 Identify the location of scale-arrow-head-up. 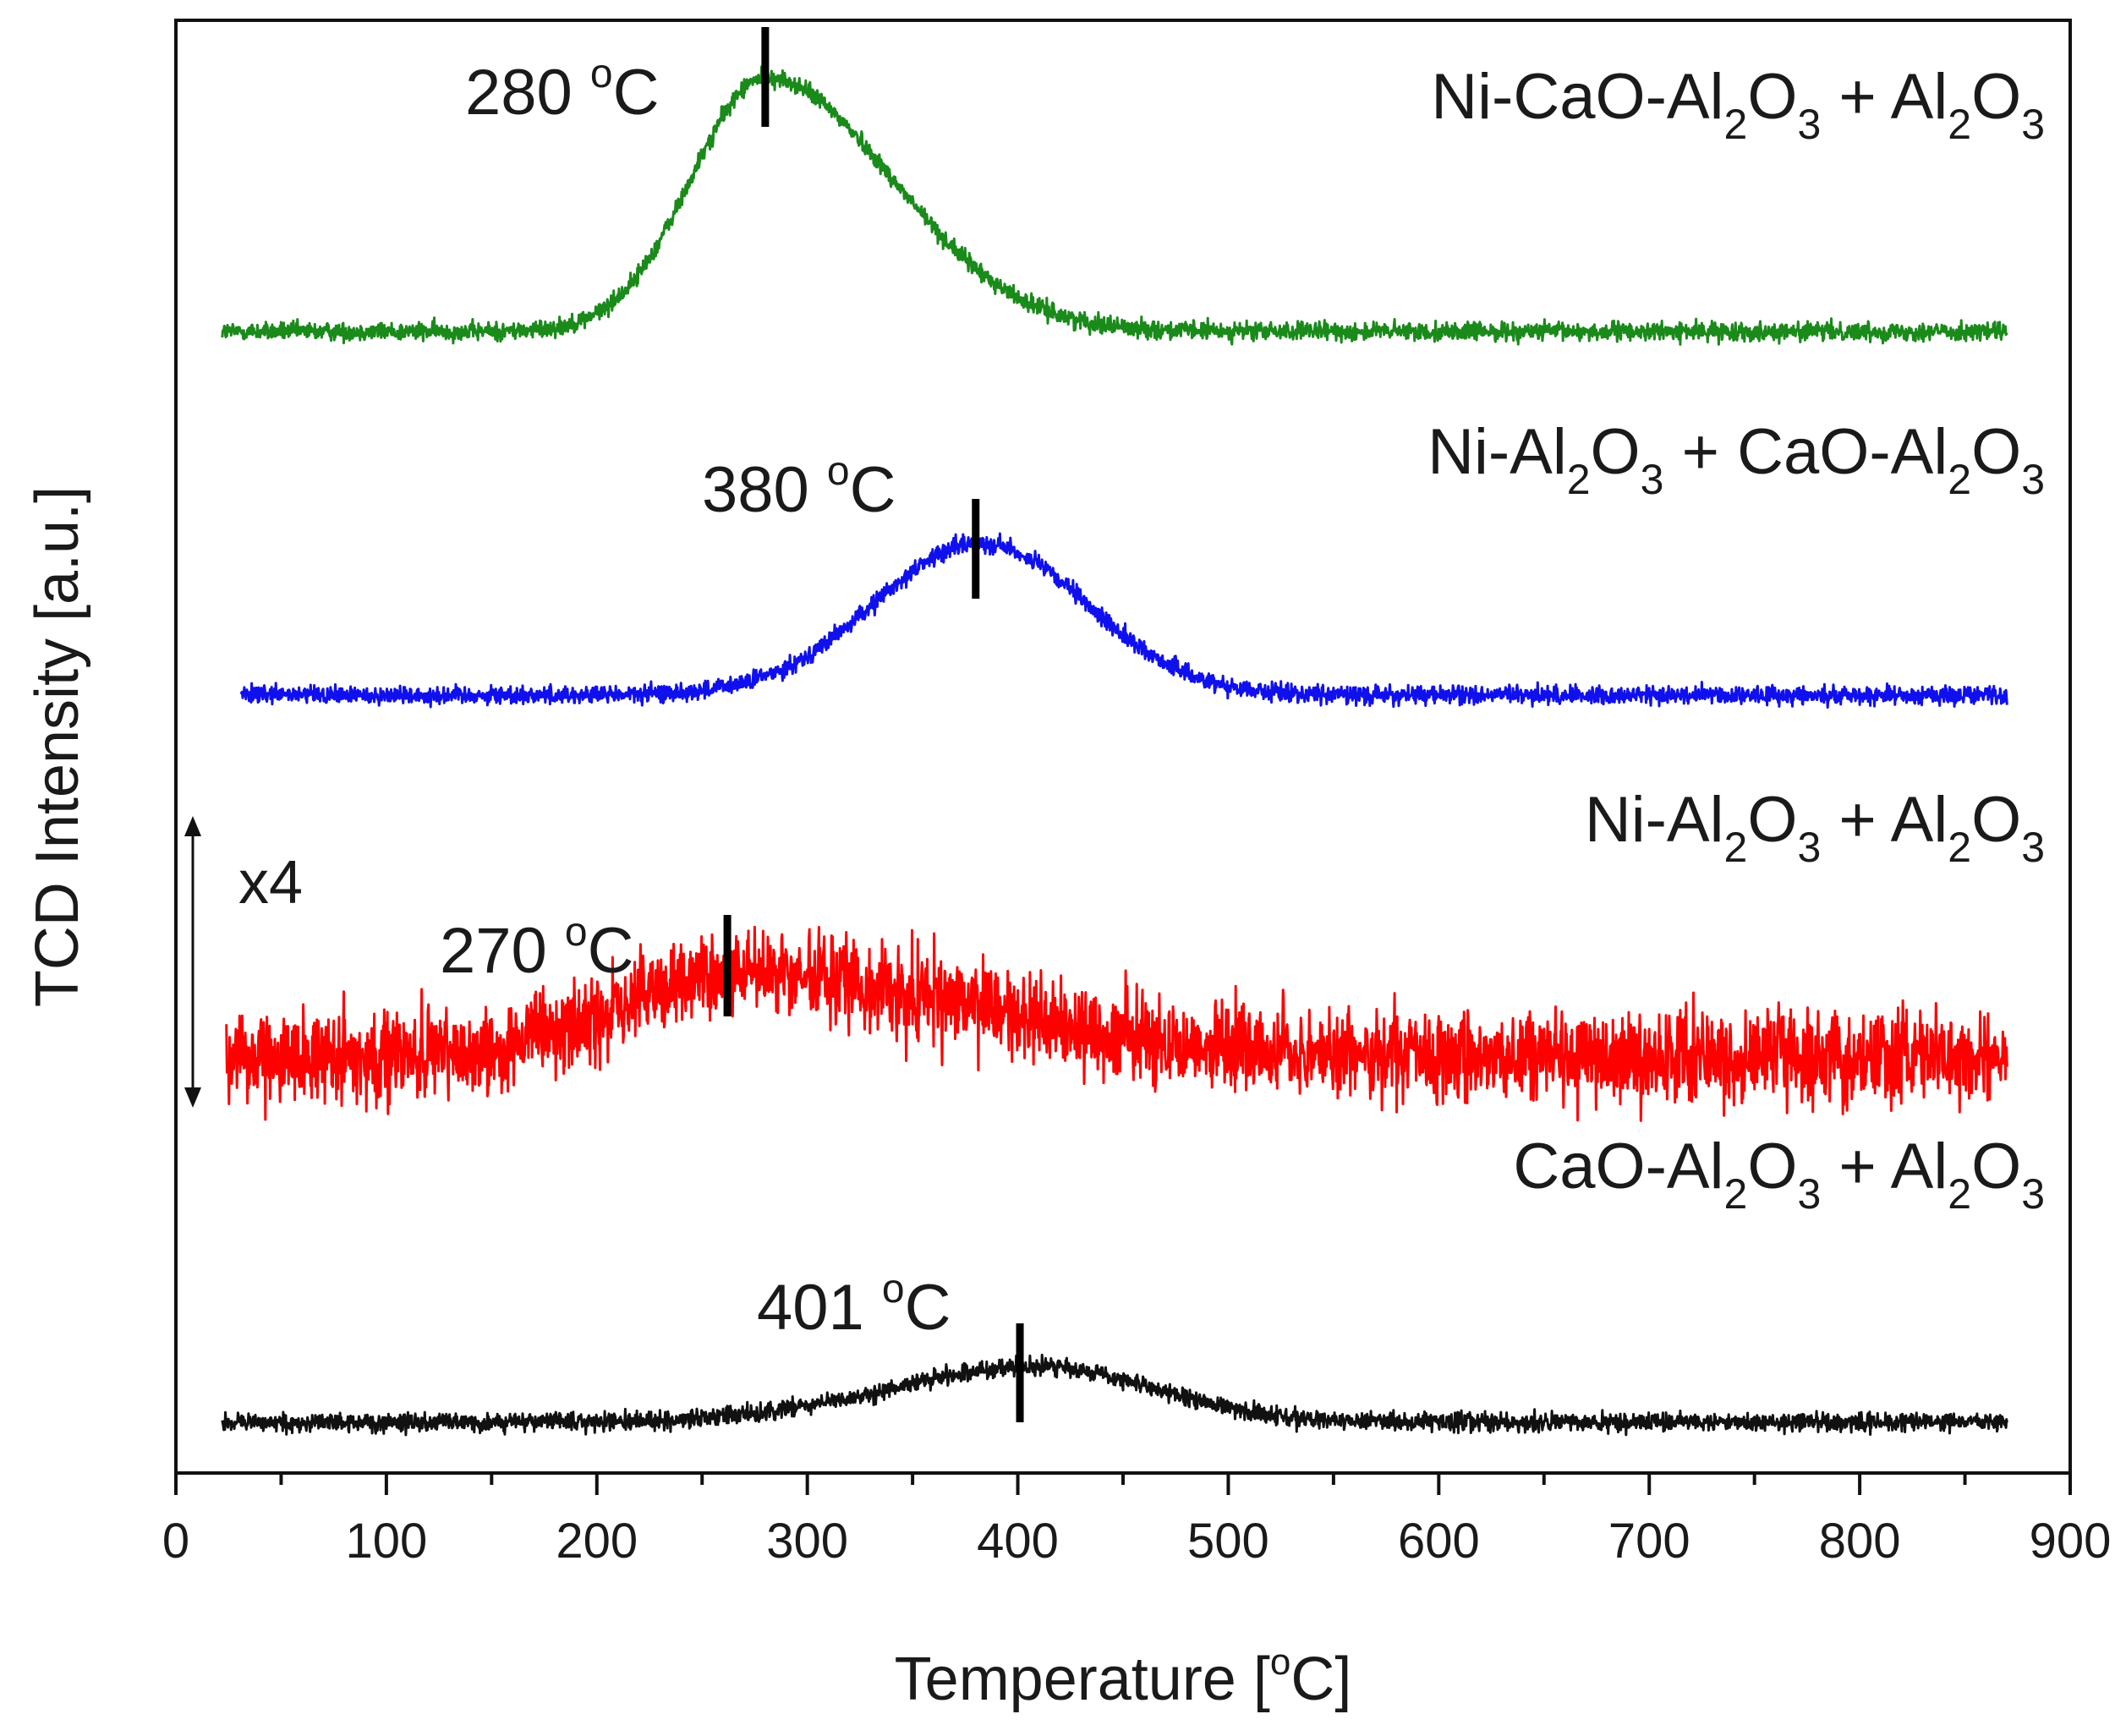
(192, 826).